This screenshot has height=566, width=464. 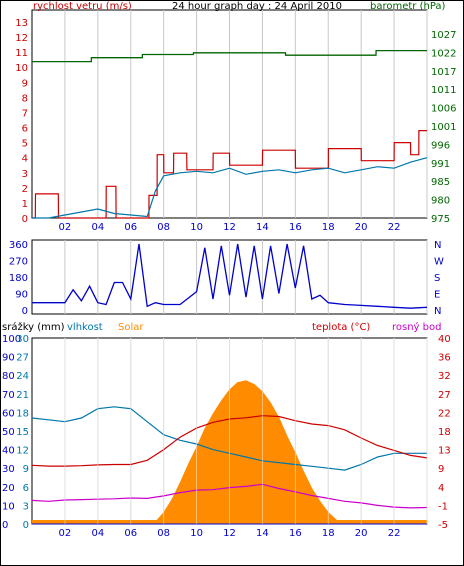 I want to click on direction-degree-ticks: 360 270 180 90 0, so click(x=18, y=278).